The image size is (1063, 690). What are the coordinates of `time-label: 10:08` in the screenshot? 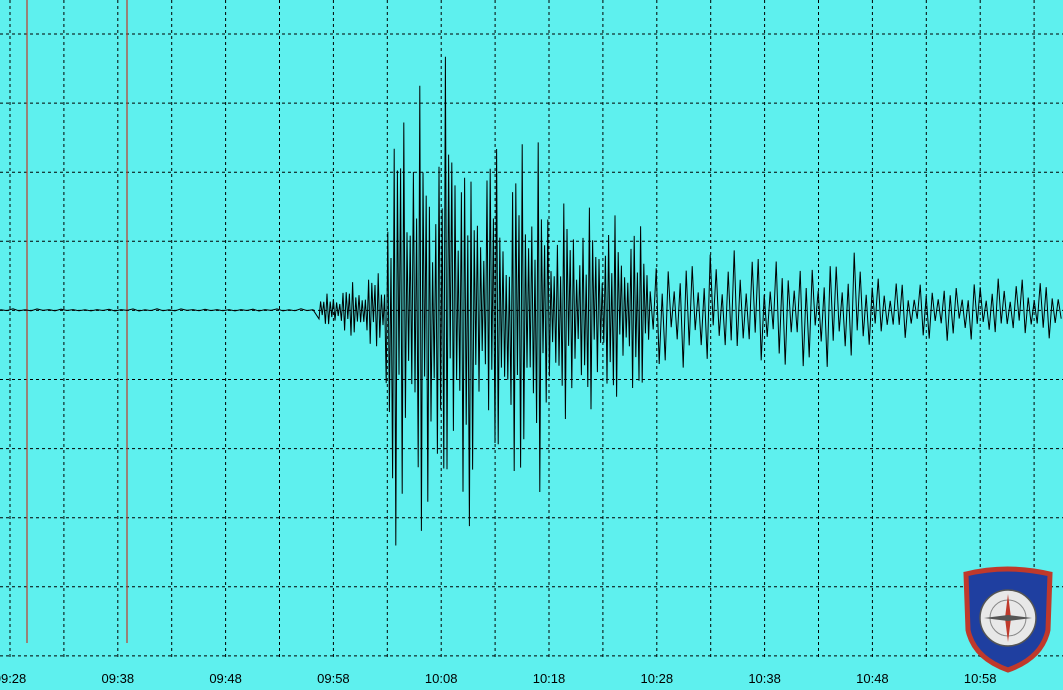 It's located at (441, 678).